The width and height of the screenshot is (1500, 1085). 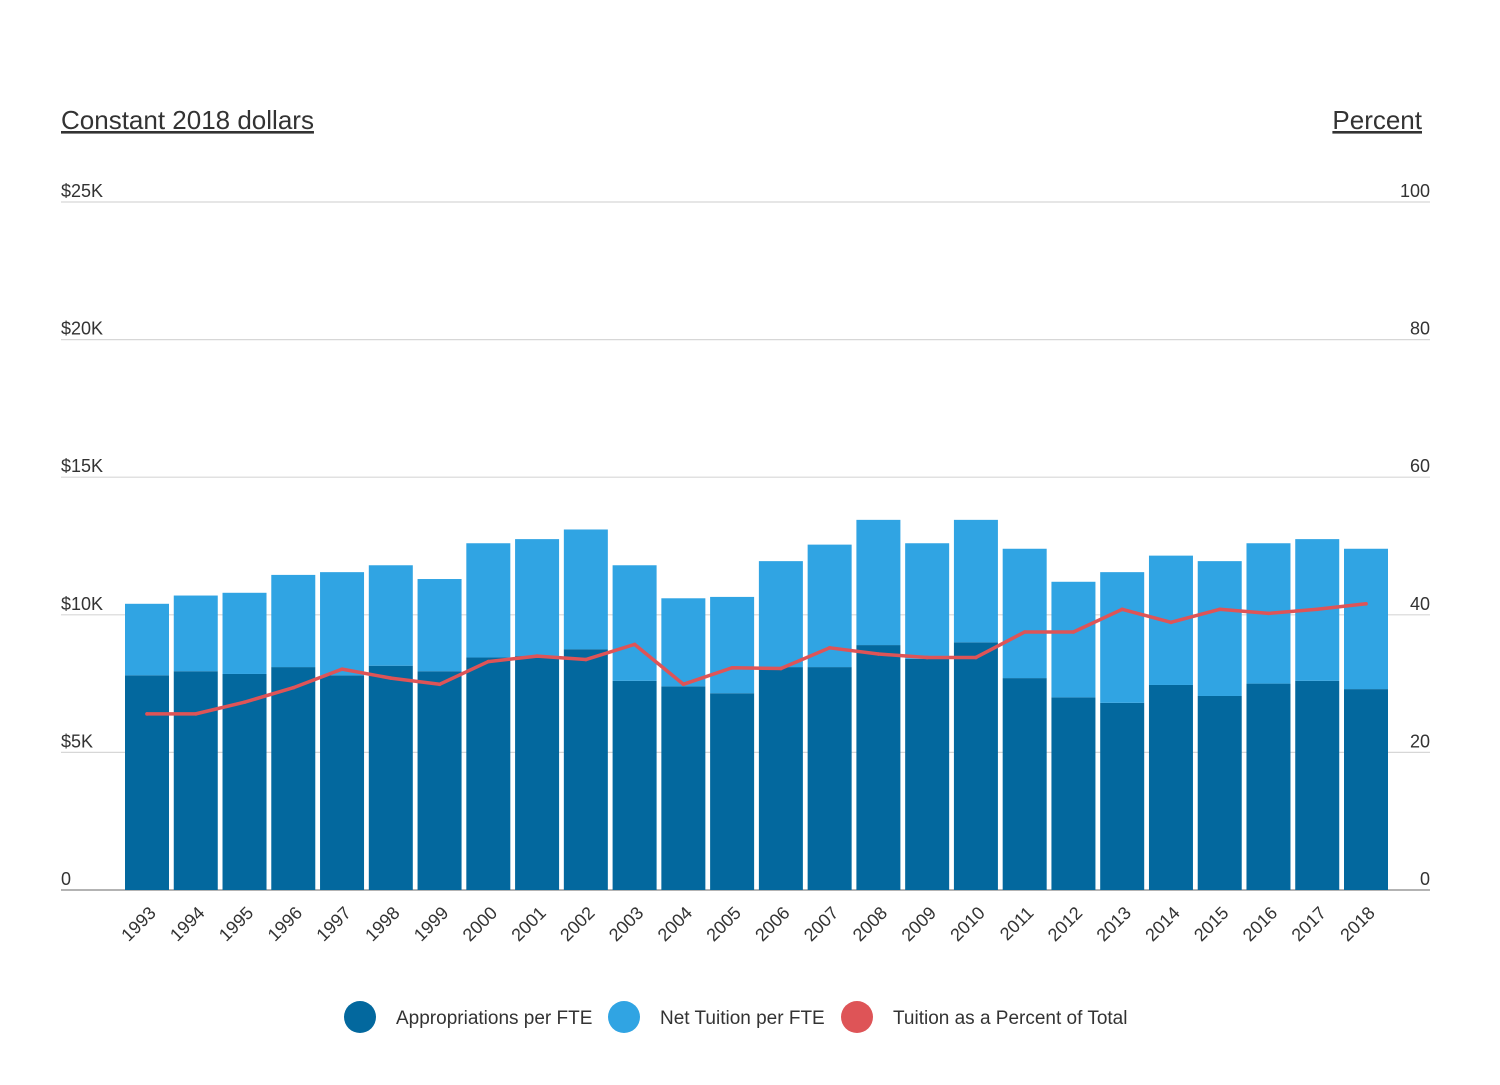 I want to click on bar-net-tuition-per-fte-2000, so click(x=488, y=600).